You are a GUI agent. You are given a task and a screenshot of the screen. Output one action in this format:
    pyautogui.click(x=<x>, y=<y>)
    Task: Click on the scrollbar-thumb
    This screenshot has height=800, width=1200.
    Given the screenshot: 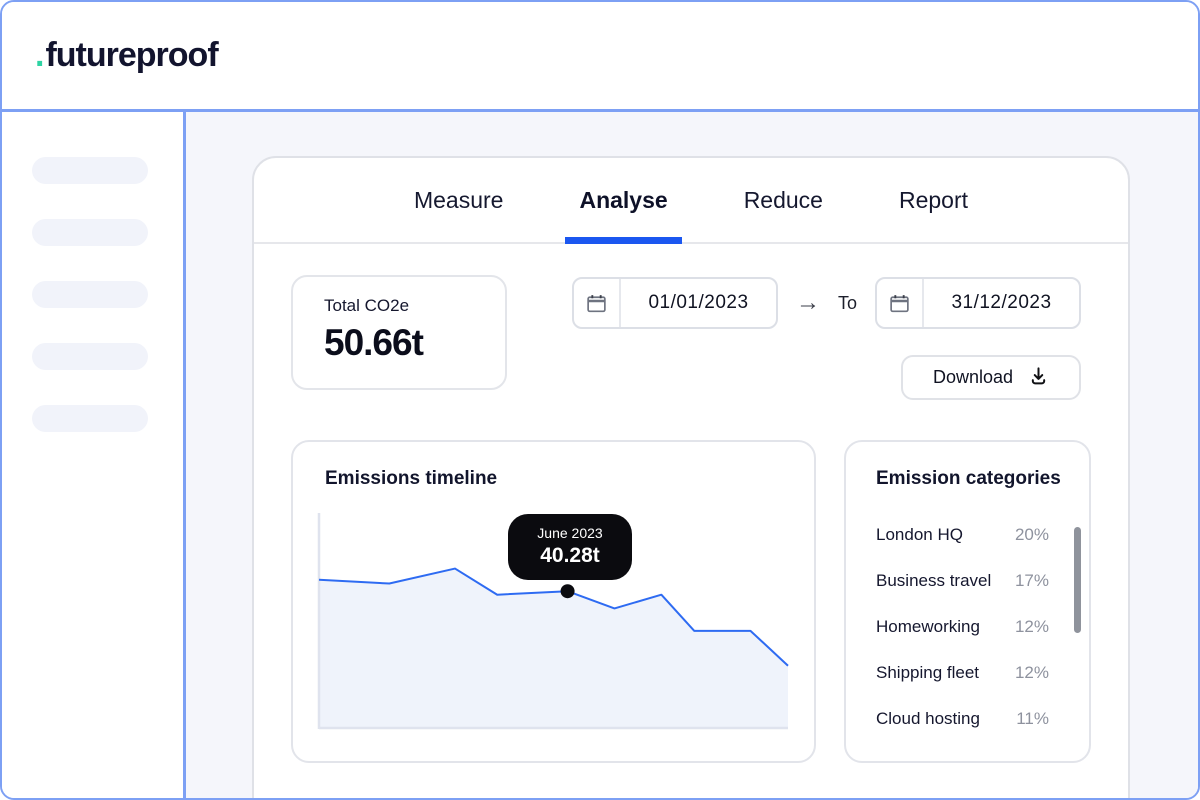 What is the action you would take?
    pyautogui.click(x=1077, y=580)
    